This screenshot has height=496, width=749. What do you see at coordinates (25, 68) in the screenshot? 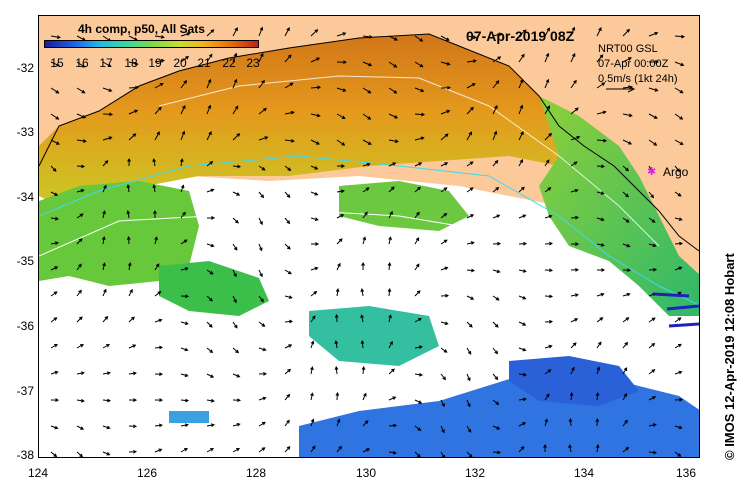
I see `lat-label: -32` at bounding box center [25, 68].